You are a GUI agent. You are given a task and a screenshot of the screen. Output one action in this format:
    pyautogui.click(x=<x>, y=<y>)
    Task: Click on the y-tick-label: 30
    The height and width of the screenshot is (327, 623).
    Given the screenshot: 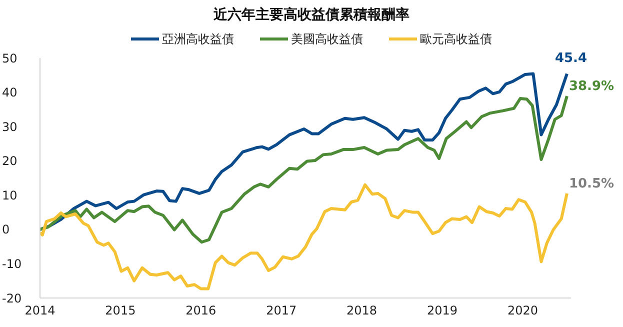 What is the action you would take?
    pyautogui.click(x=10, y=127)
    